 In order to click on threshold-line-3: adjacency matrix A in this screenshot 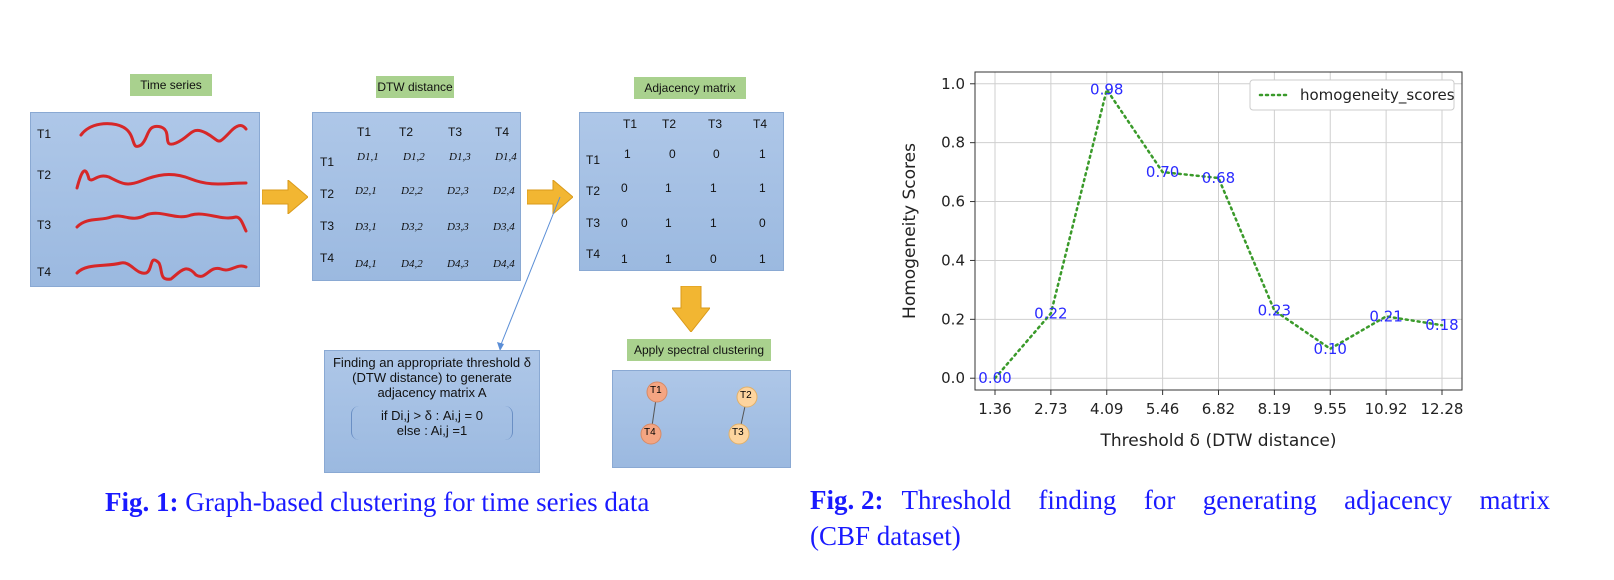, I will do `click(432, 392)`.